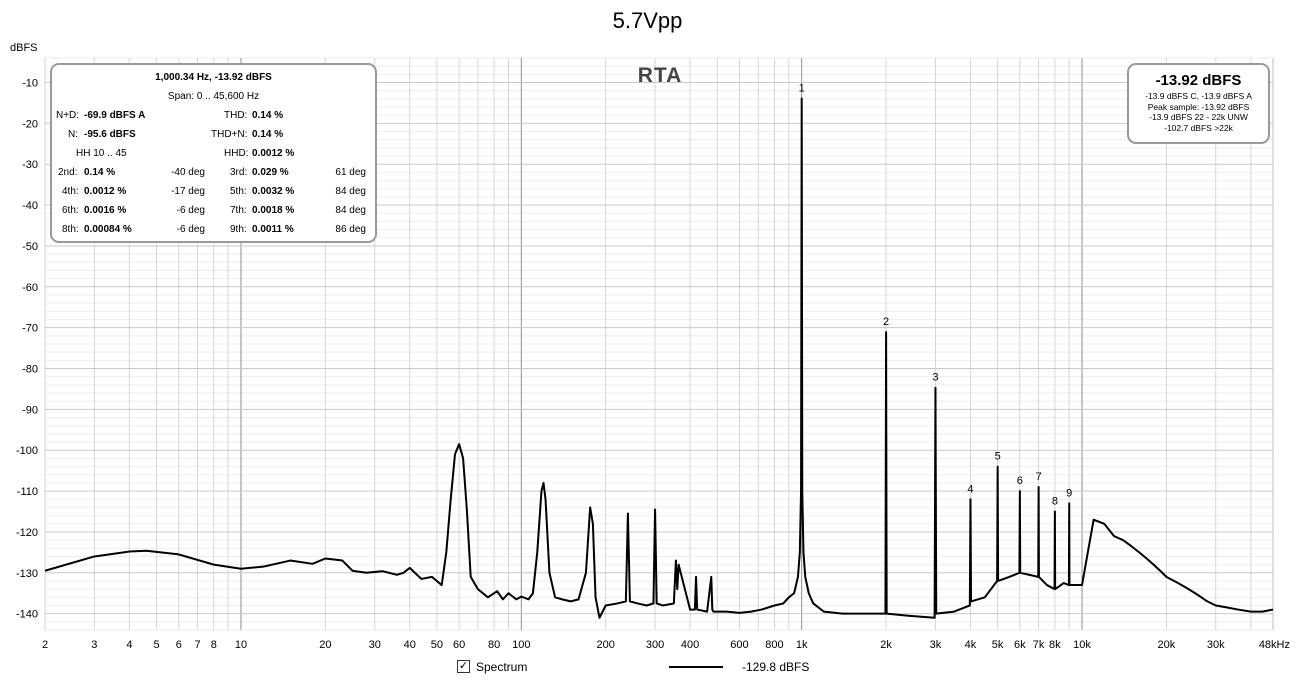 This screenshot has height=682, width=1295. Describe the element at coordinates (463, 666) in the screenshot. I see `spectrum-checkbox: ✓` at that location.